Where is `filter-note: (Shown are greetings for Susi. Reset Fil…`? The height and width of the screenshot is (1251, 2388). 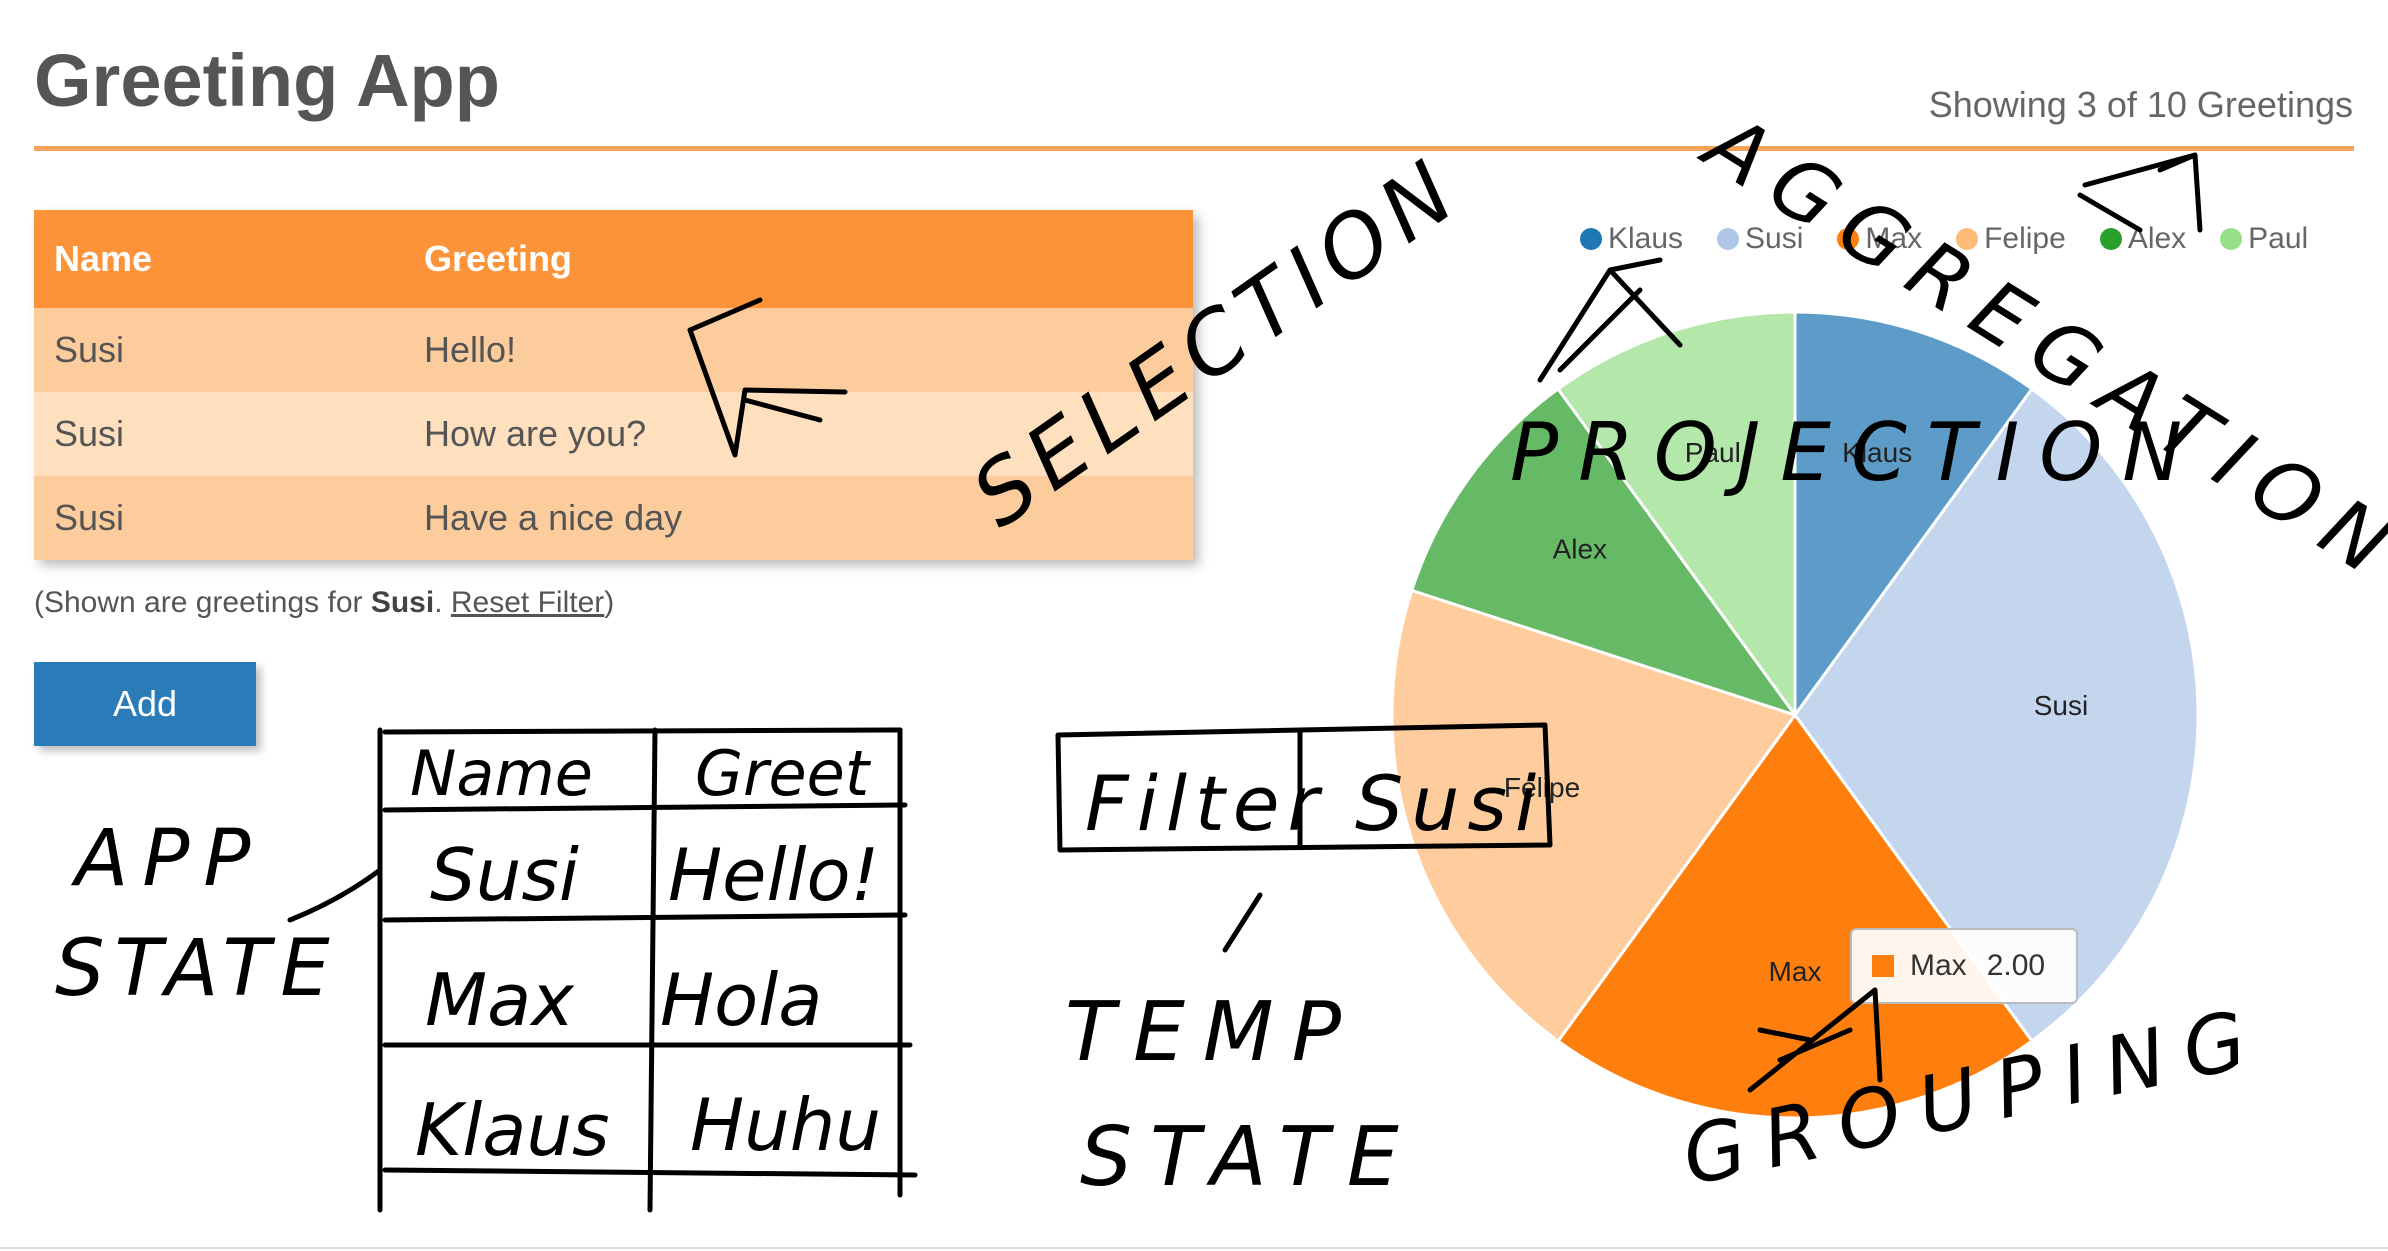
filter-note: (Shown are greetings for Susi. Reset Fil… is located at coordinates (324, 603).